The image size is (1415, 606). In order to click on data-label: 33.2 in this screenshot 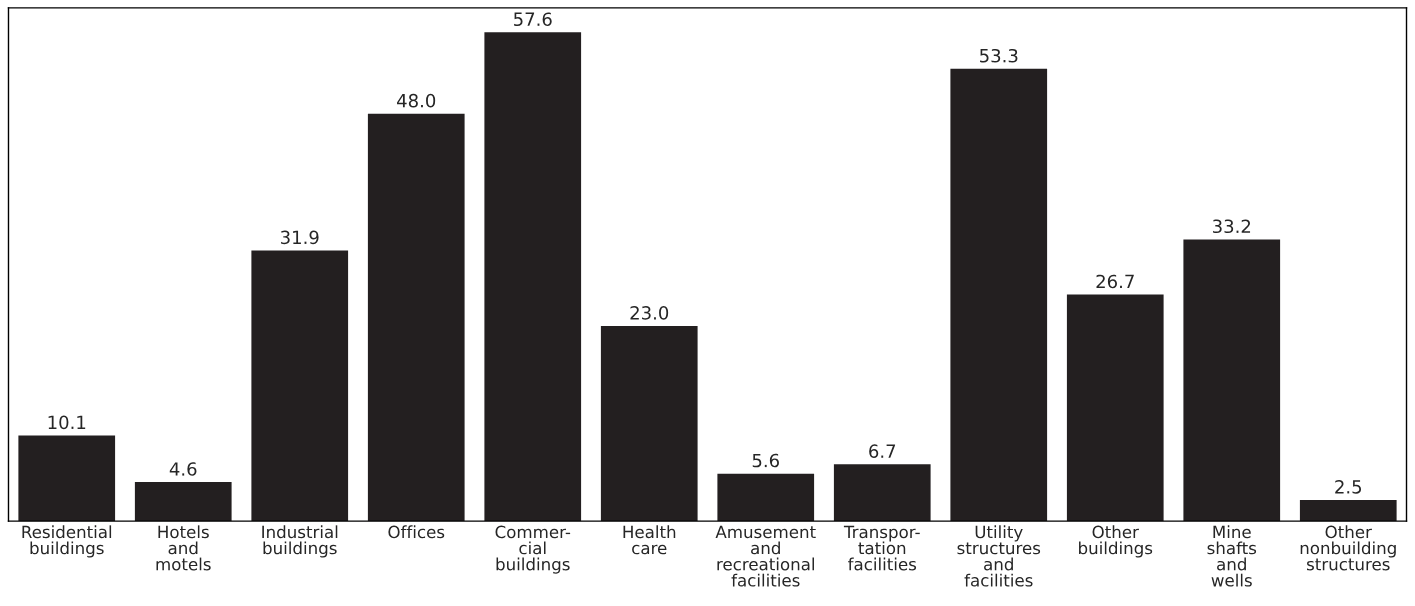, I will do `click(1232, 226)`.